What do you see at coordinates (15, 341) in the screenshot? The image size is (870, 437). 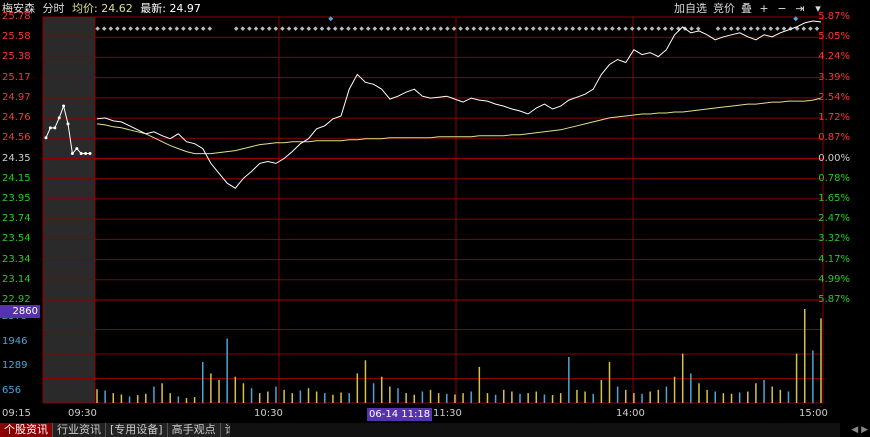 I see `volume-tick-label: 1946` at bounding box center [15, 341].